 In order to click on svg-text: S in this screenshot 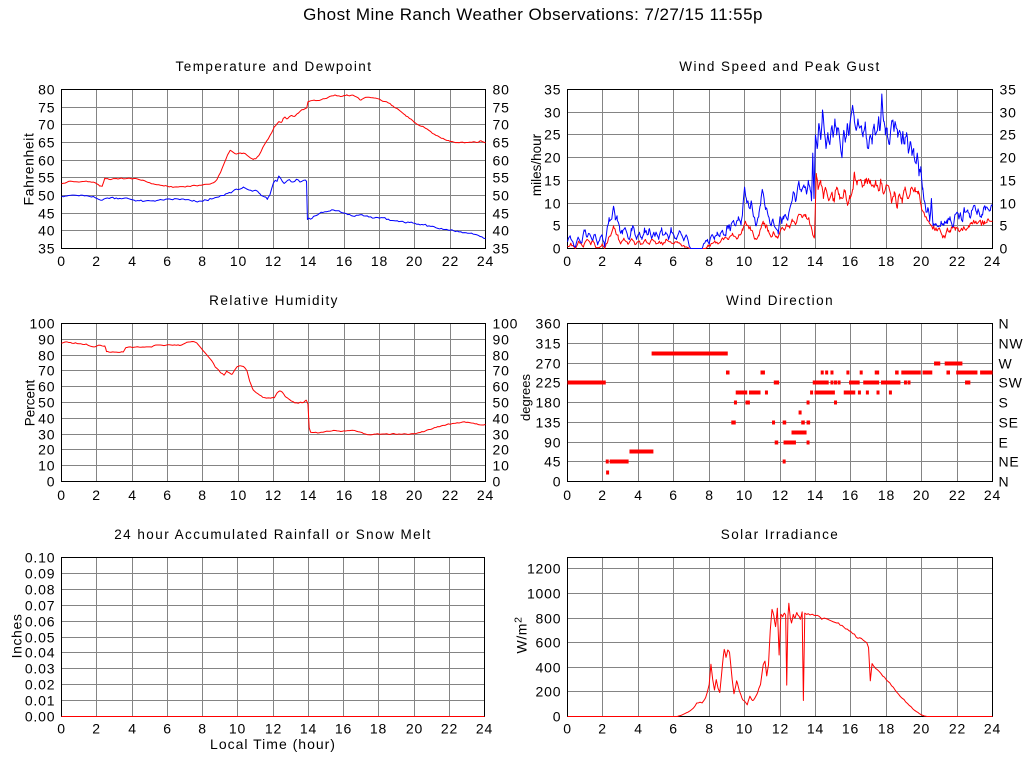, I will do `click(1004, 402)`.